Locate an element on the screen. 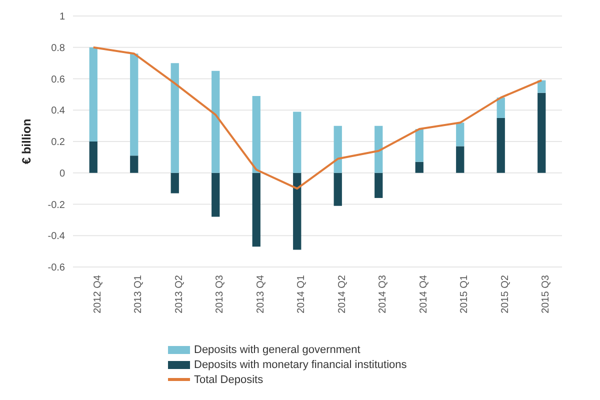  y-tick-label: 1 is located at coordinates (62, 17).